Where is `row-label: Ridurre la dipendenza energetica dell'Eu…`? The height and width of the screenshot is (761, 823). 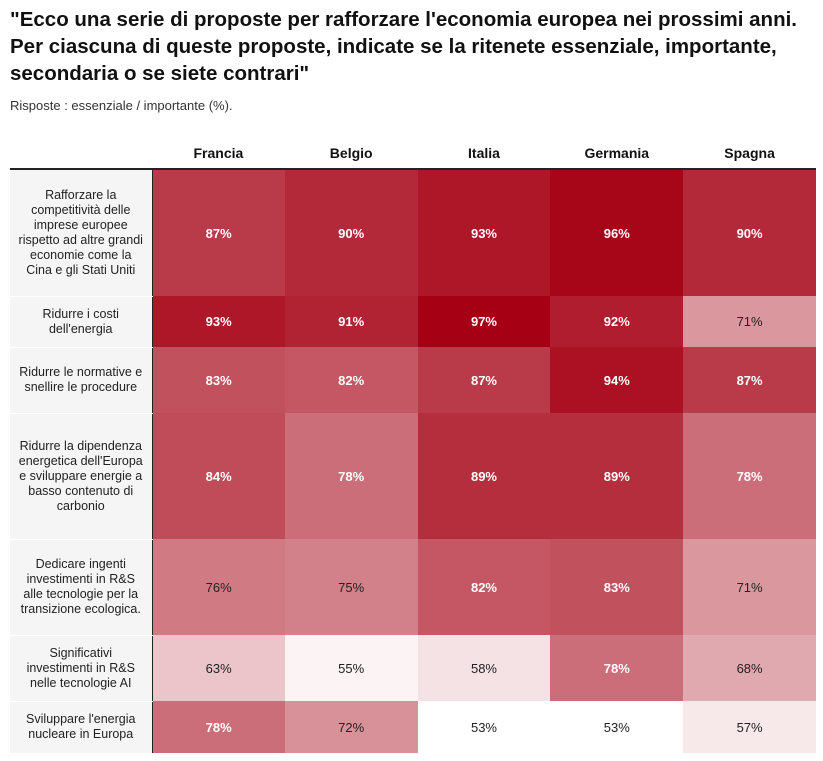 row-label: Ridurre la dipendenza energetica dell'Eu… is located at coordinates (81, 476).